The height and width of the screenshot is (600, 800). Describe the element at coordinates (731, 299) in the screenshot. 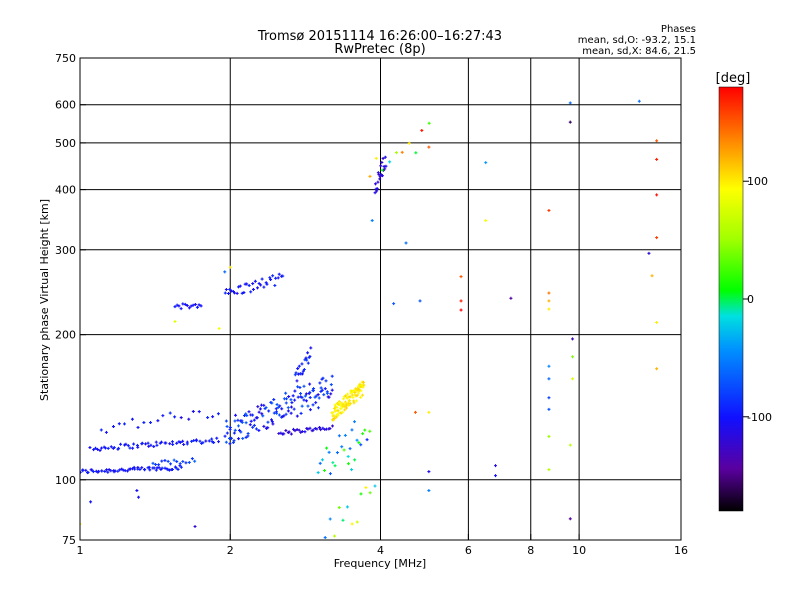

I see `colorbar` at that location.